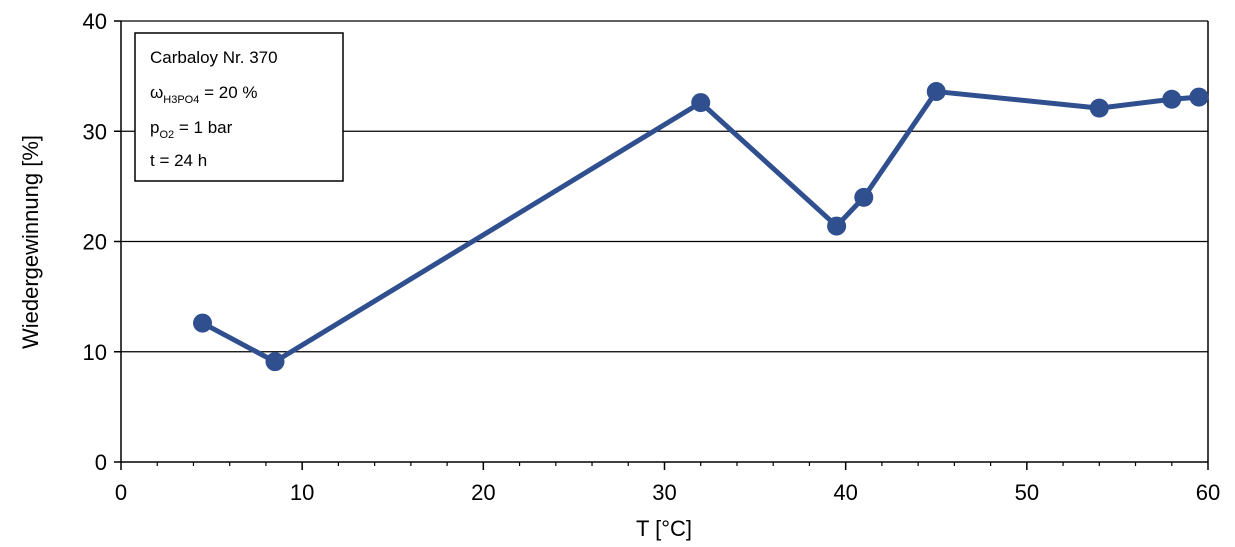 The image size is (1235, 547). What do you see at coordinates (95, 352) in the screenshot?
I see `y-tick-label-1: 10` at bounding box center [95, 352].